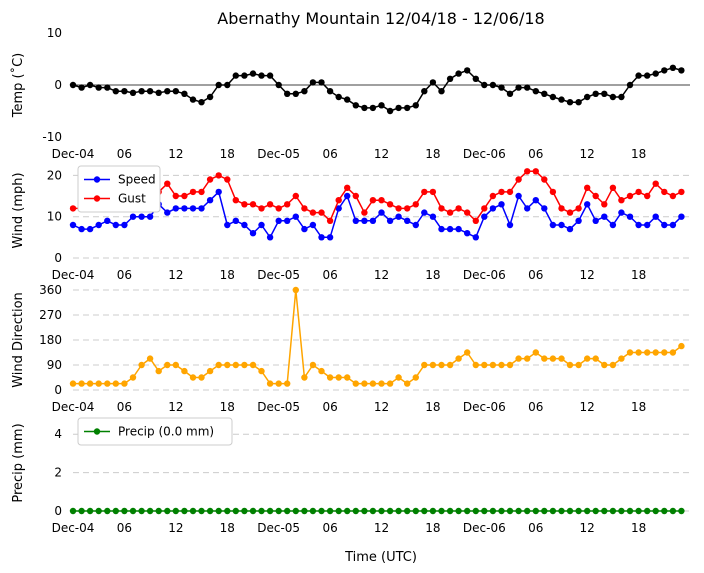 Image resolution: width=704 pixels, height=573 pixels. Describe the element at coordinates (377, 511) in the screenshot. I see `precip-series-precip-0-0-mm-` at that location.